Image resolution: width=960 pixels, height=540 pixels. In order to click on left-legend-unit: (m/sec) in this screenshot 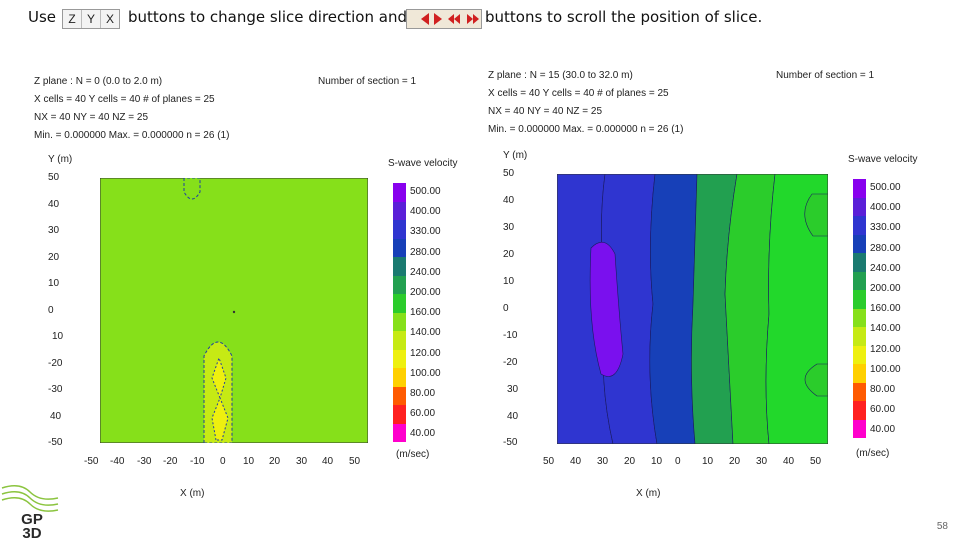, I will do `click(413, 454)`.